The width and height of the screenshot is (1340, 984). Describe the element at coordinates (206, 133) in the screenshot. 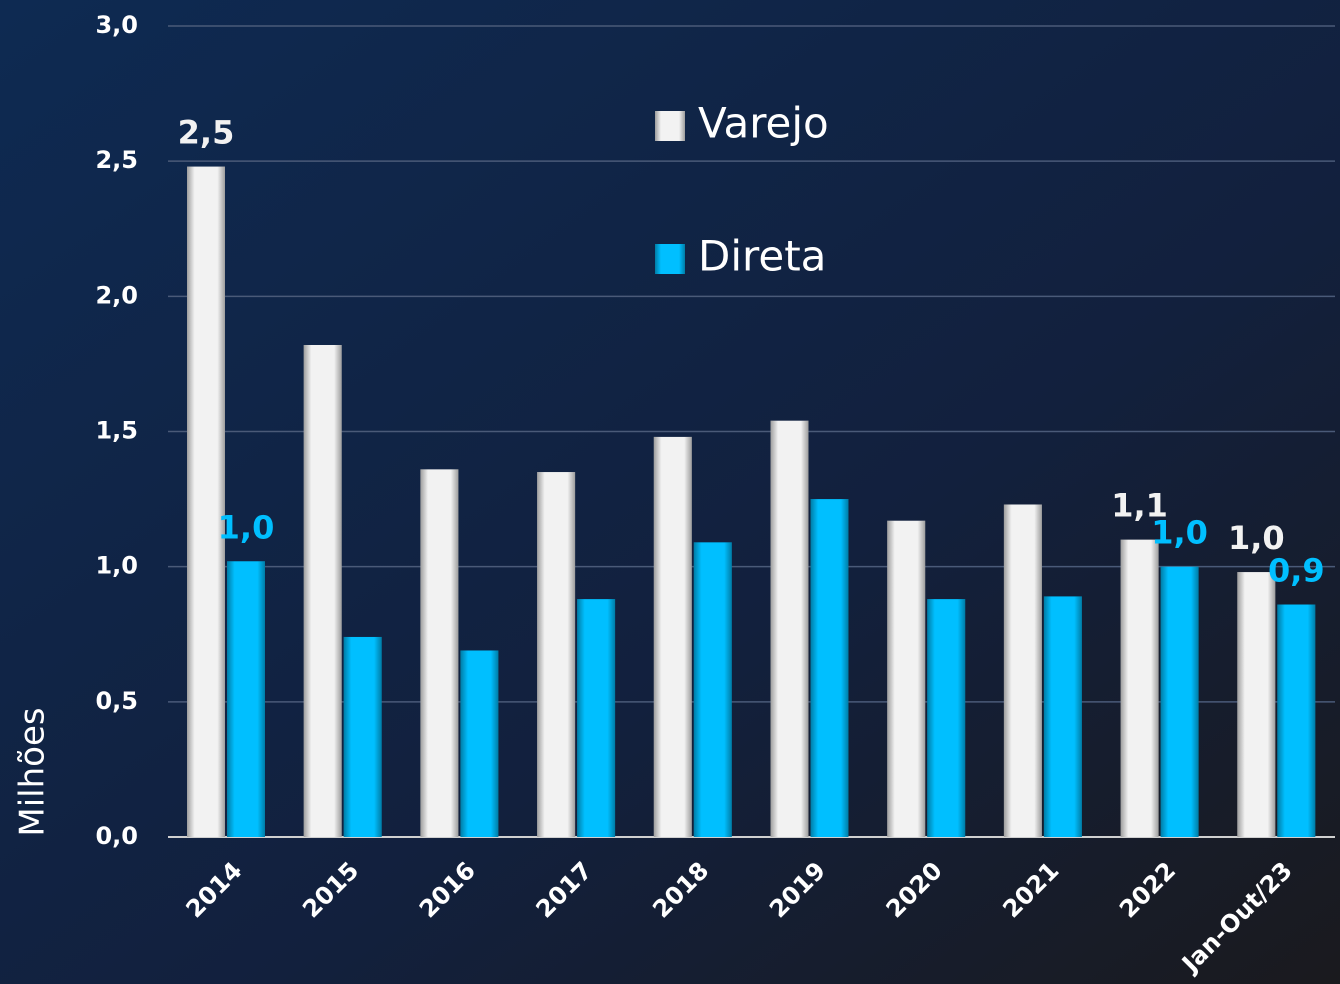

I see `value-label: 2,5` at that location.